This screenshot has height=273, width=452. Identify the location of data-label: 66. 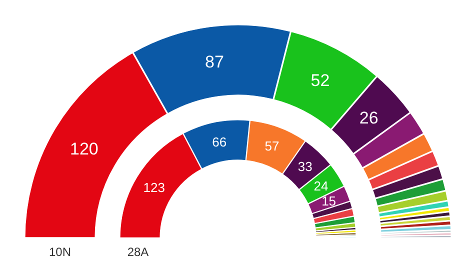
(219, 142).